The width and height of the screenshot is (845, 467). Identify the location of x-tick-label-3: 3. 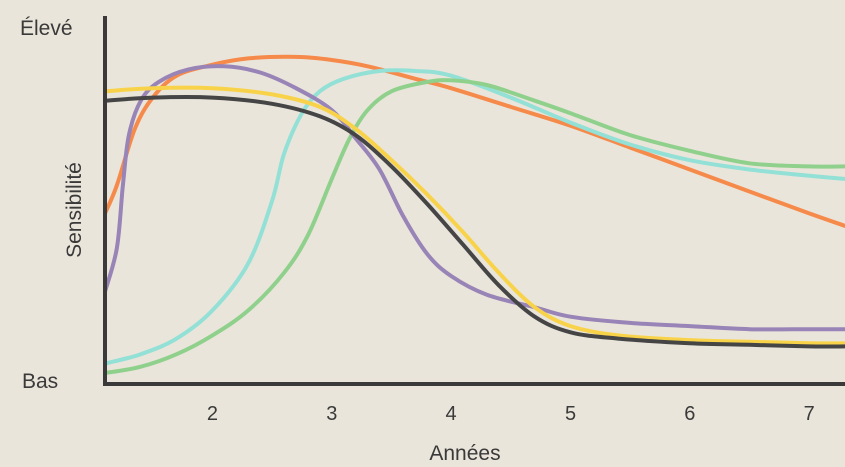
(331, 414).